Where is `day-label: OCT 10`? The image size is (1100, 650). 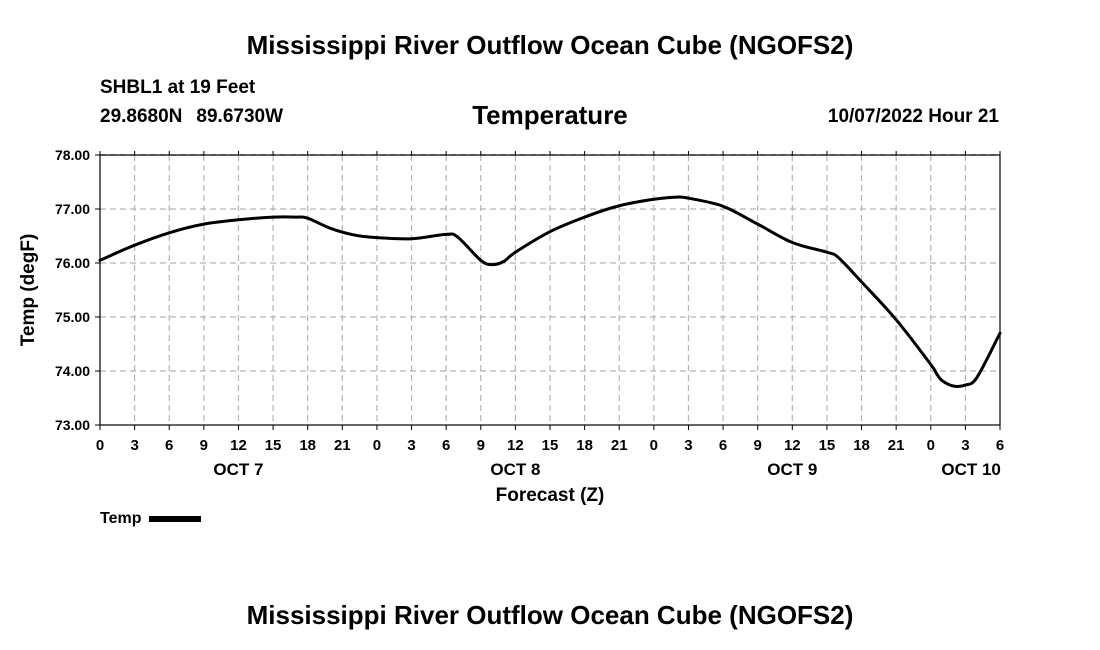 day-label: OCT 10 is located at coordinates (971, 469).